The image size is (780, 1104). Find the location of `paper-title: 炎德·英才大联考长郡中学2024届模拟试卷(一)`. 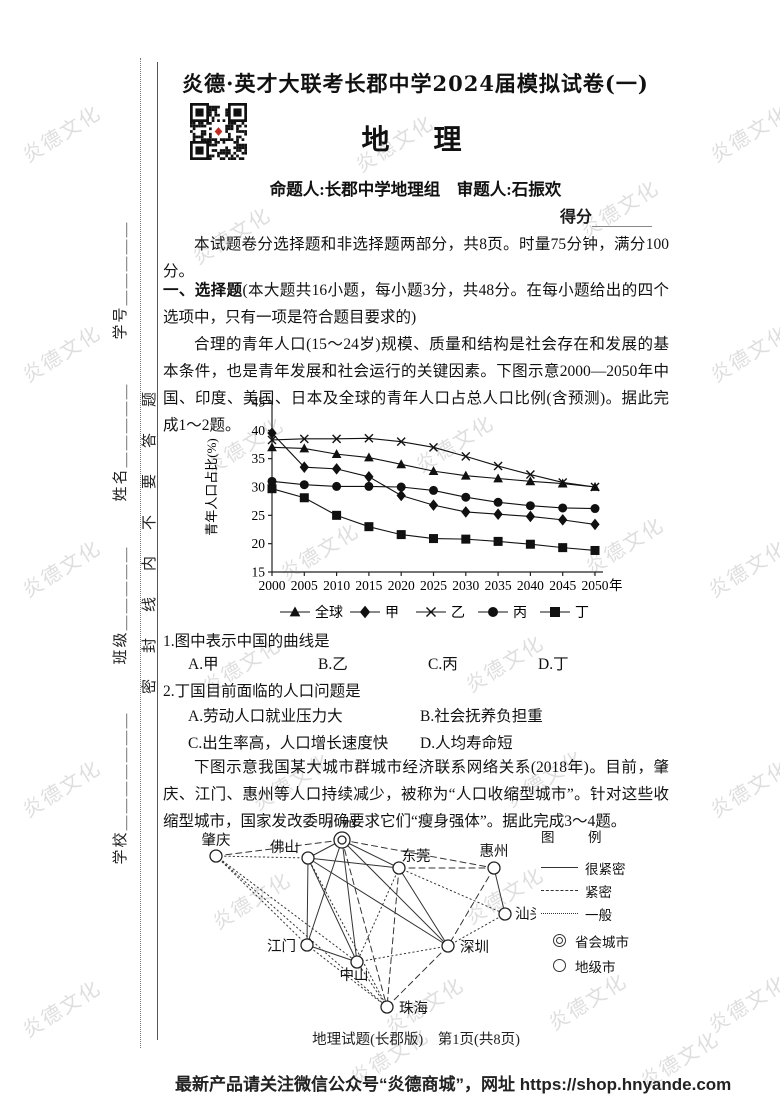

paper-title: 炎德·英才大联考长郡中学2024届模拟试卷(一) is located at coordinates (415, 83).